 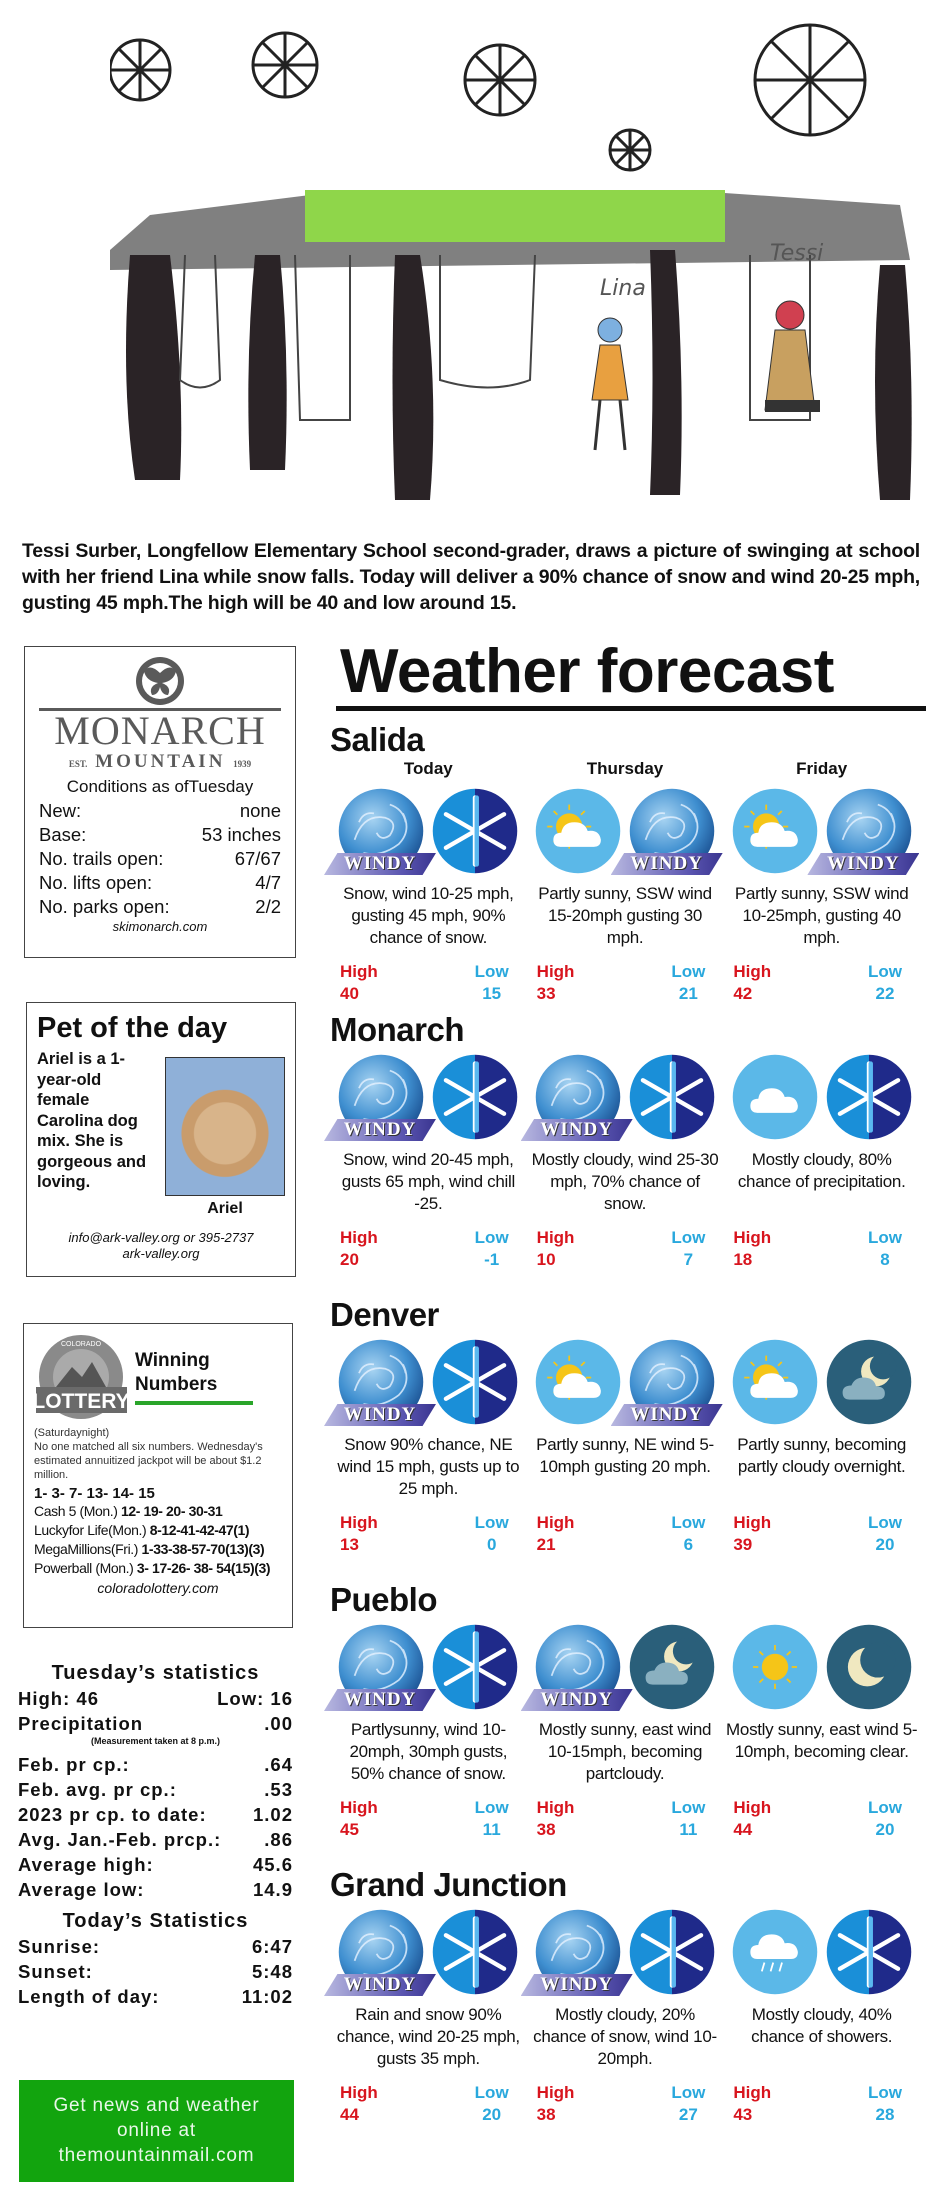 What do you see at coordinates (885, 993) in the screenshot?
I see `low-value: 22` at bounding box center [885, 993].